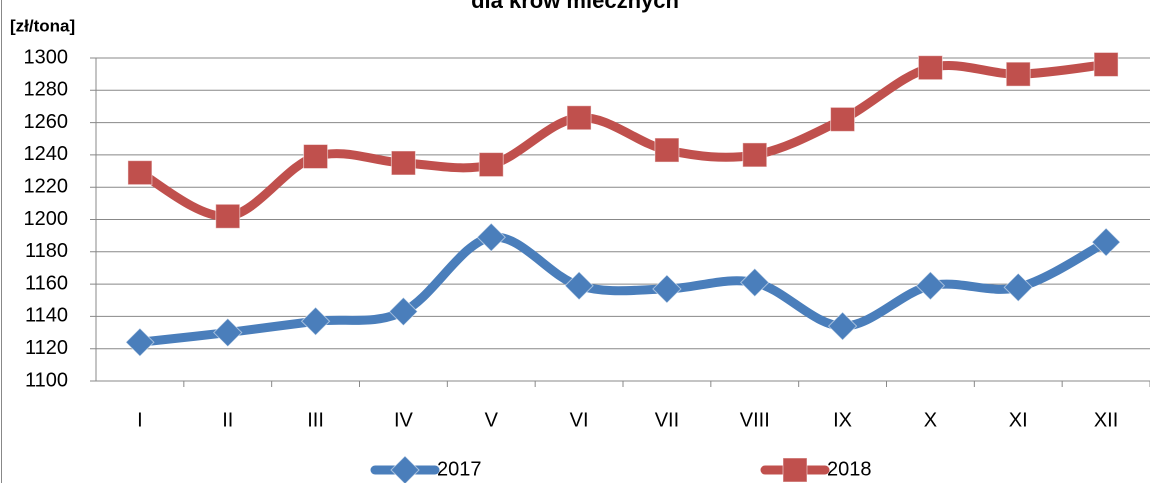 The height and width of the screenshot is (483, 1150). Describe the element at coordinates (1018, 420) in the screenshot. I see `x-tick-label: XI` at that location.